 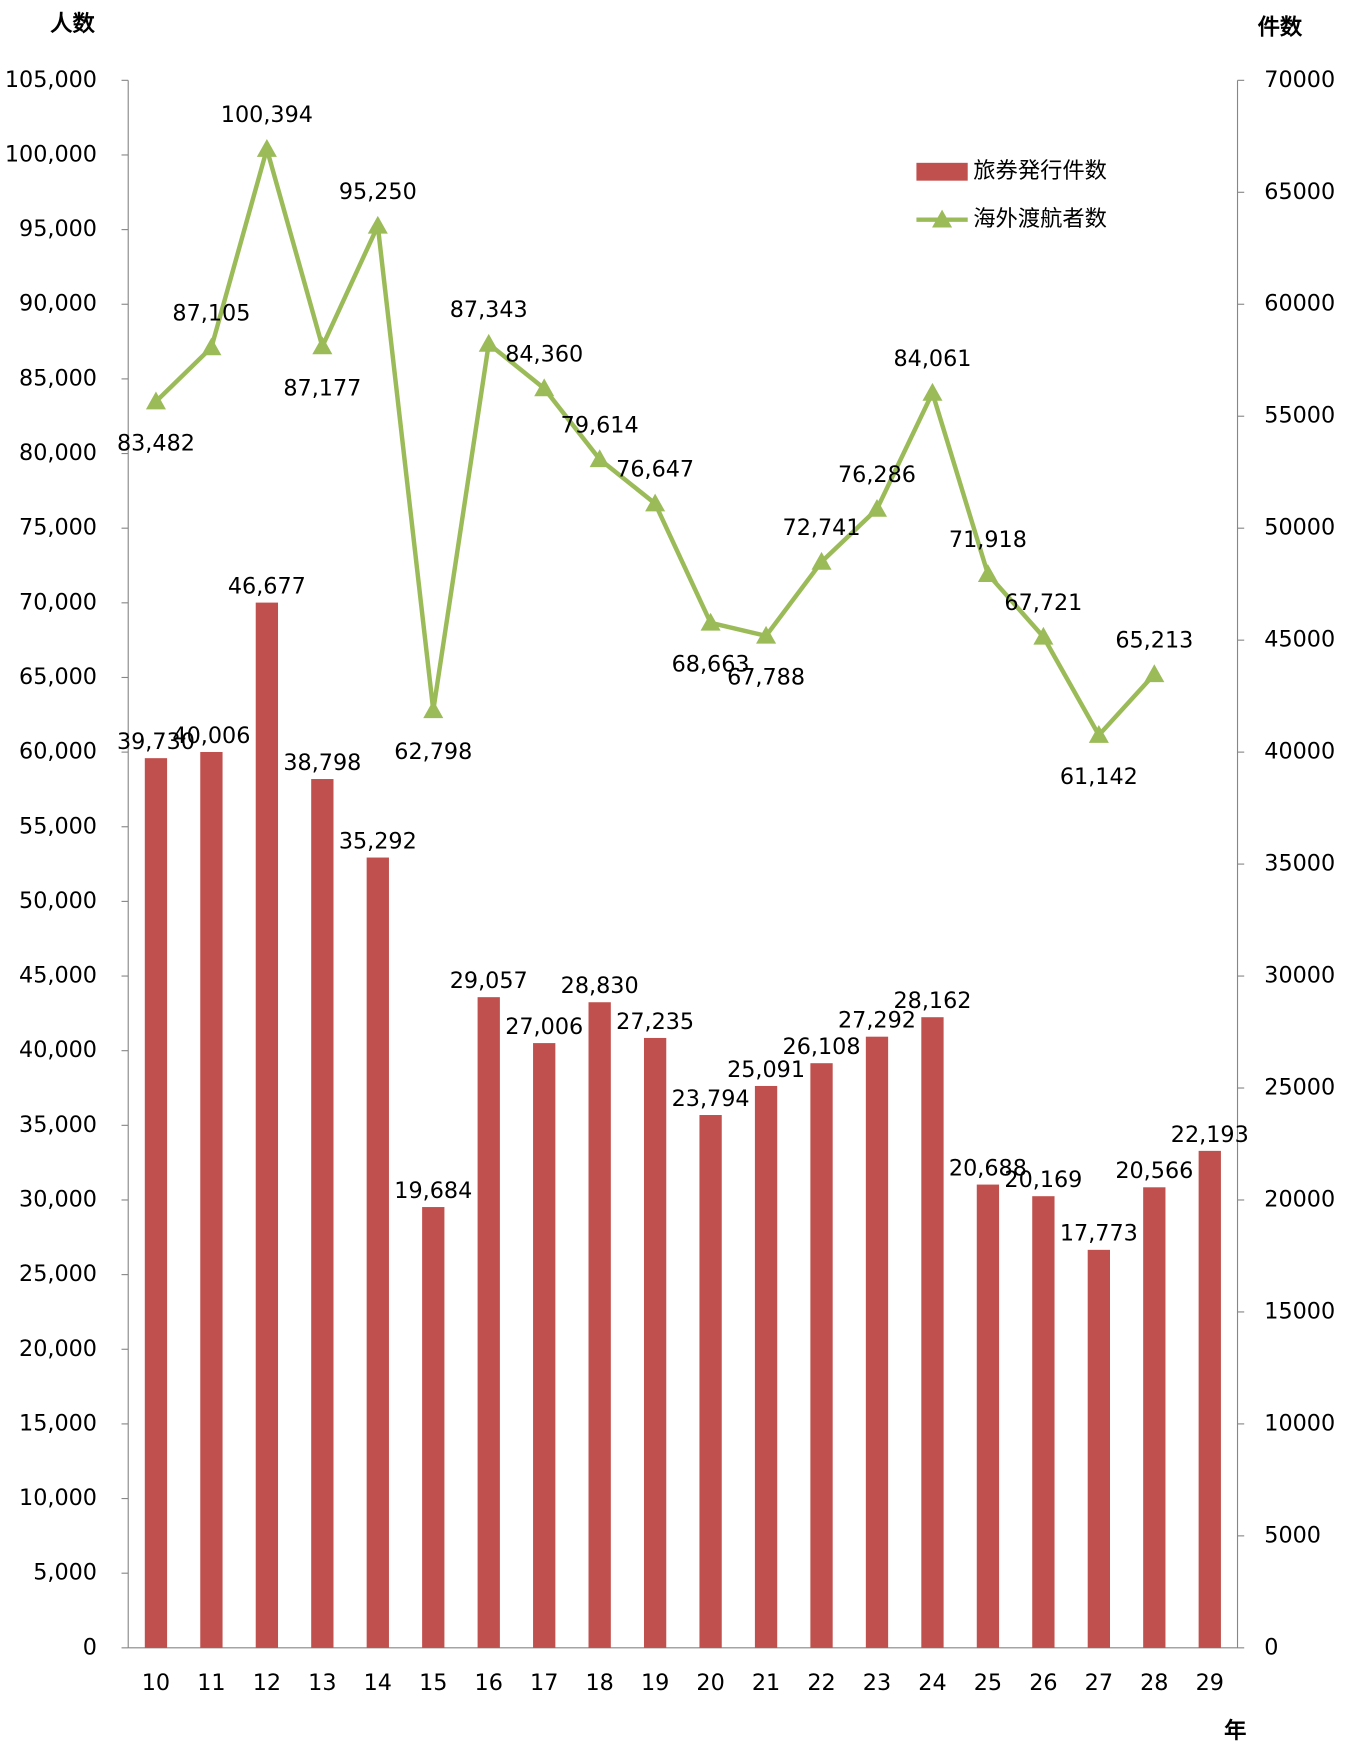 What do you see at coordinates (1299, 1311) in the screenshot?
I see `y2-tick-label: 15000` at bounding box center [1299, 1311].